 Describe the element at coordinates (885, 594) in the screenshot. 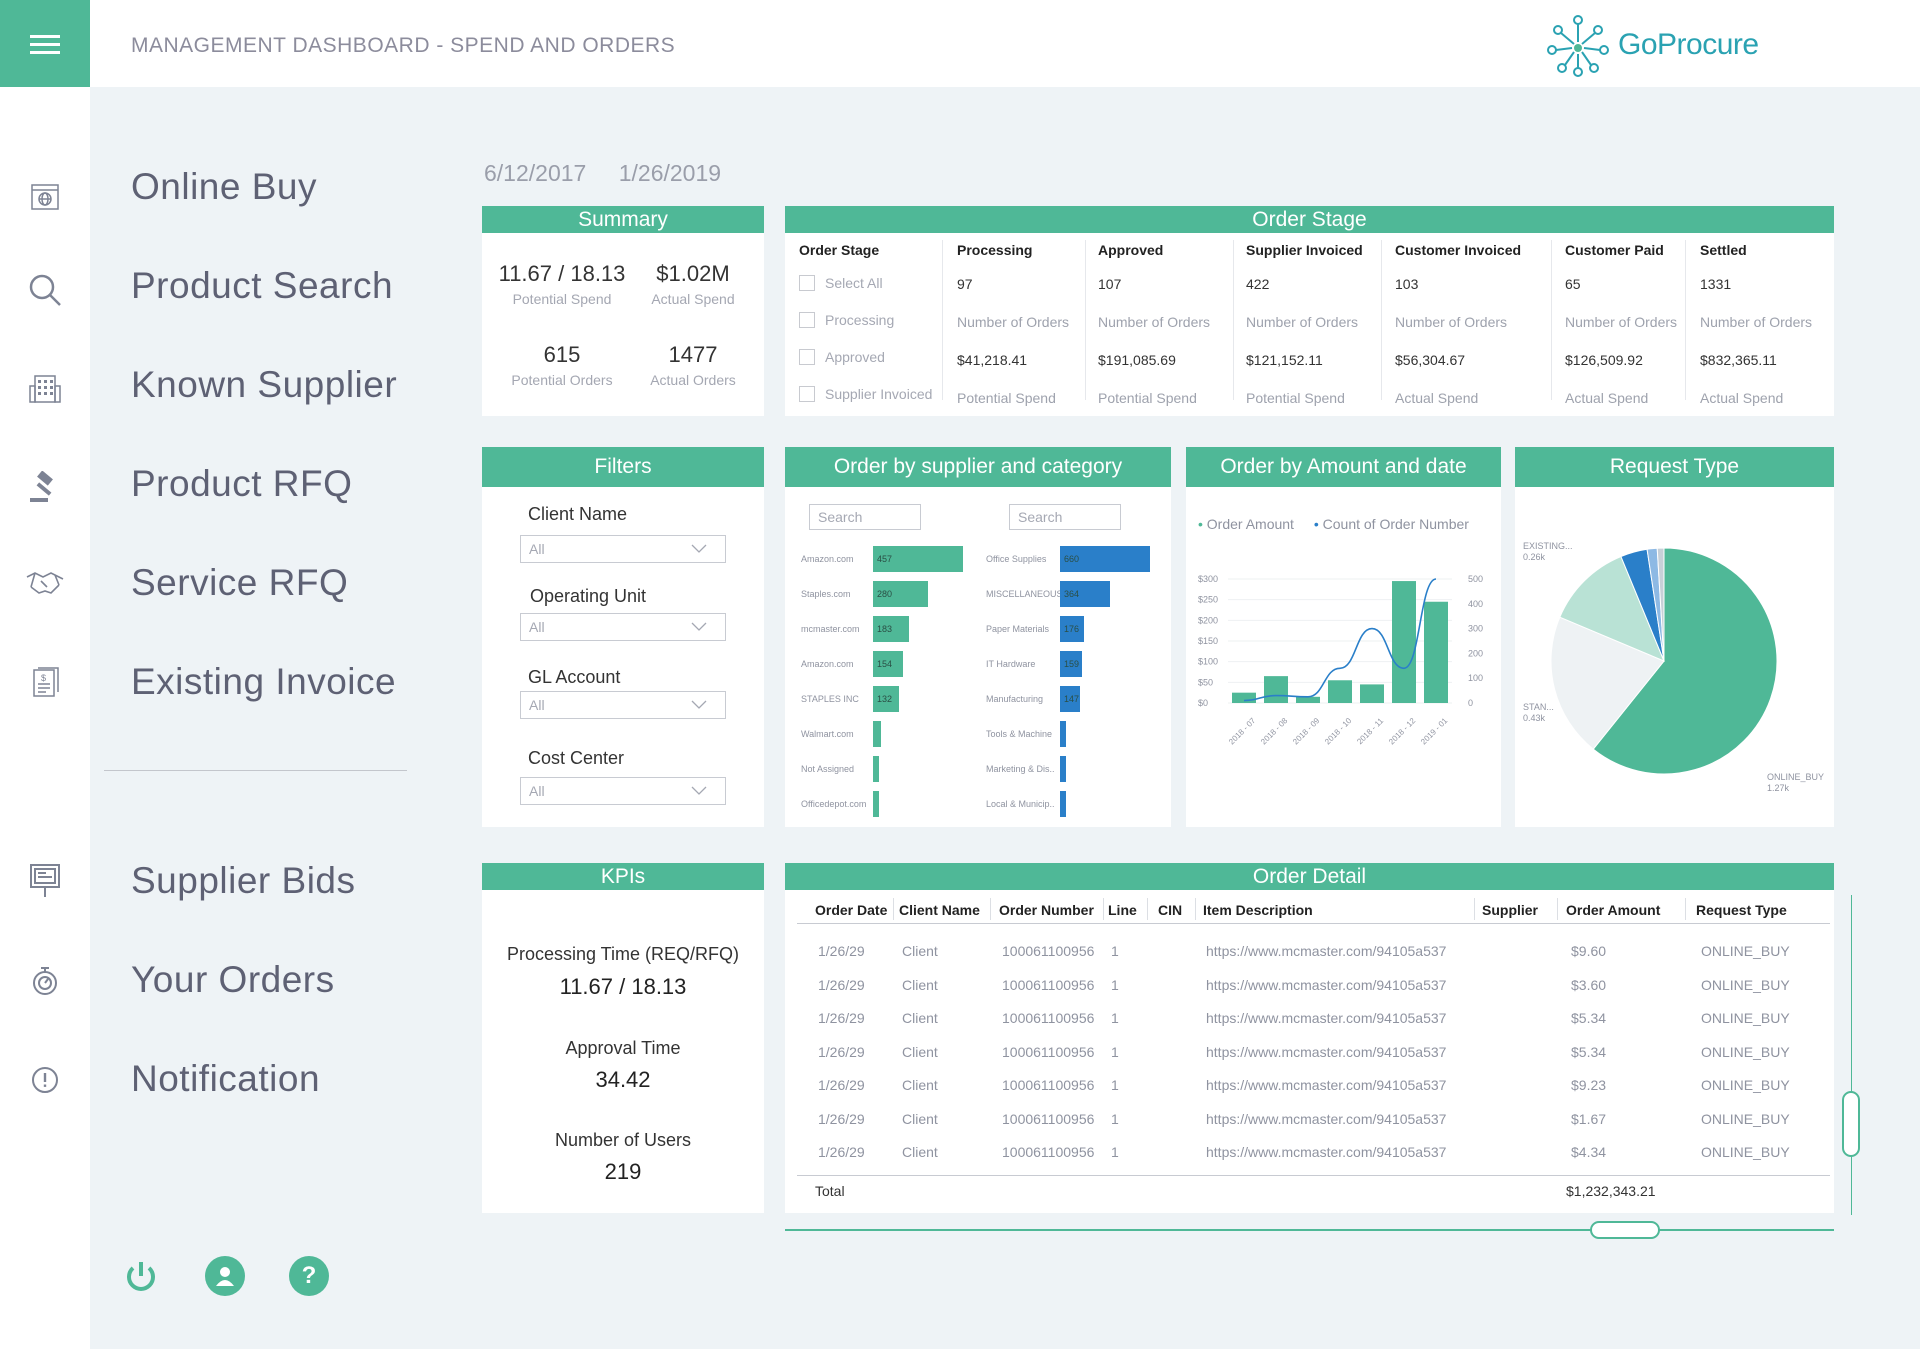

I see `bar-value: 280` at that location.